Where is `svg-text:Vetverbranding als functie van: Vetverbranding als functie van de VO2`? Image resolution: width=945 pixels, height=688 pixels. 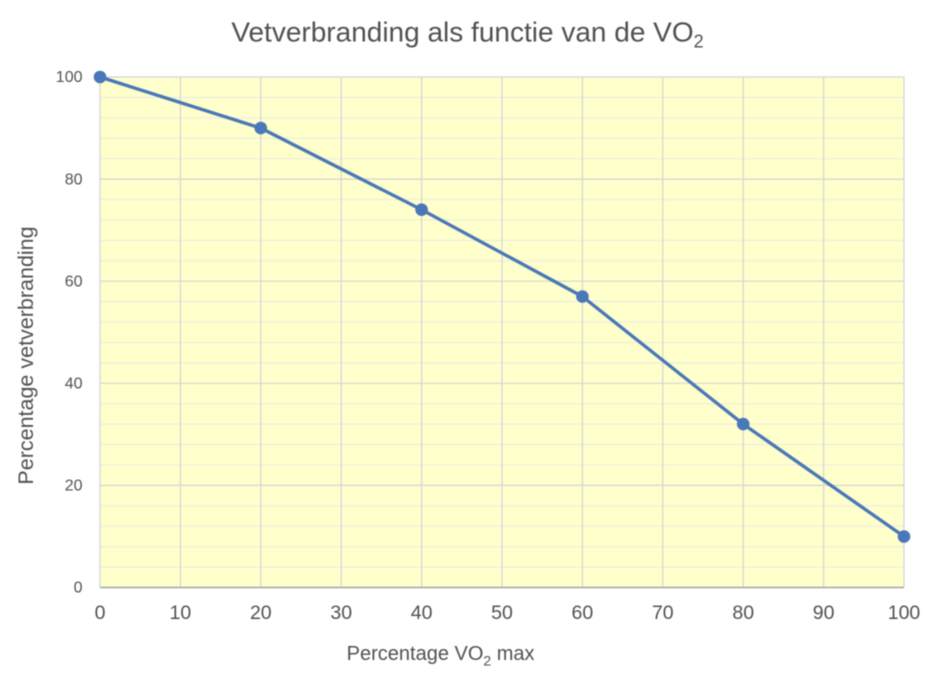 svg-text:Vetverbranding als functie van: Vetverbranding als functie van de VO2 is located at coordinates (467, 34).